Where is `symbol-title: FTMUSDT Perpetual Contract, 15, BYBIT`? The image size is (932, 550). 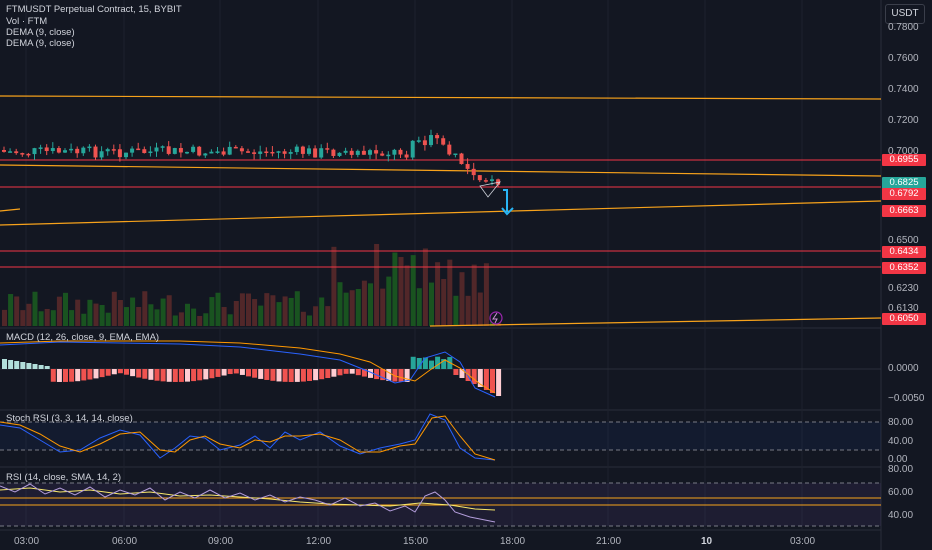 symbol-title: FTMUSDT Perpetual Contract, 15, BYBIT is located at coordinates (94, 9).